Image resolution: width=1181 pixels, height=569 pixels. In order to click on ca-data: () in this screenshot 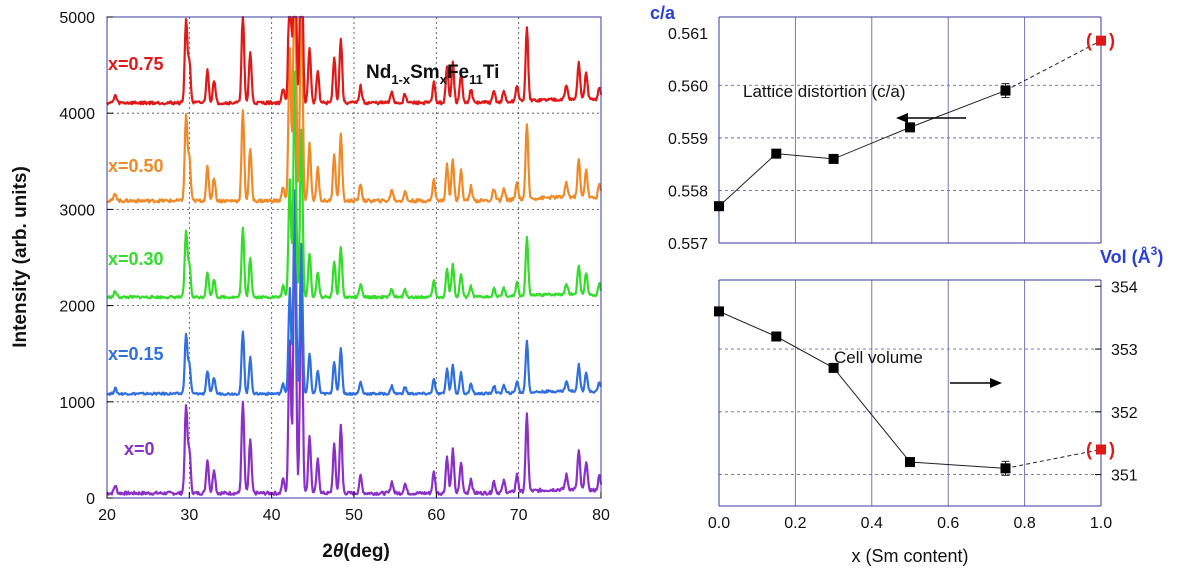, I will do `click(914, 121)`.